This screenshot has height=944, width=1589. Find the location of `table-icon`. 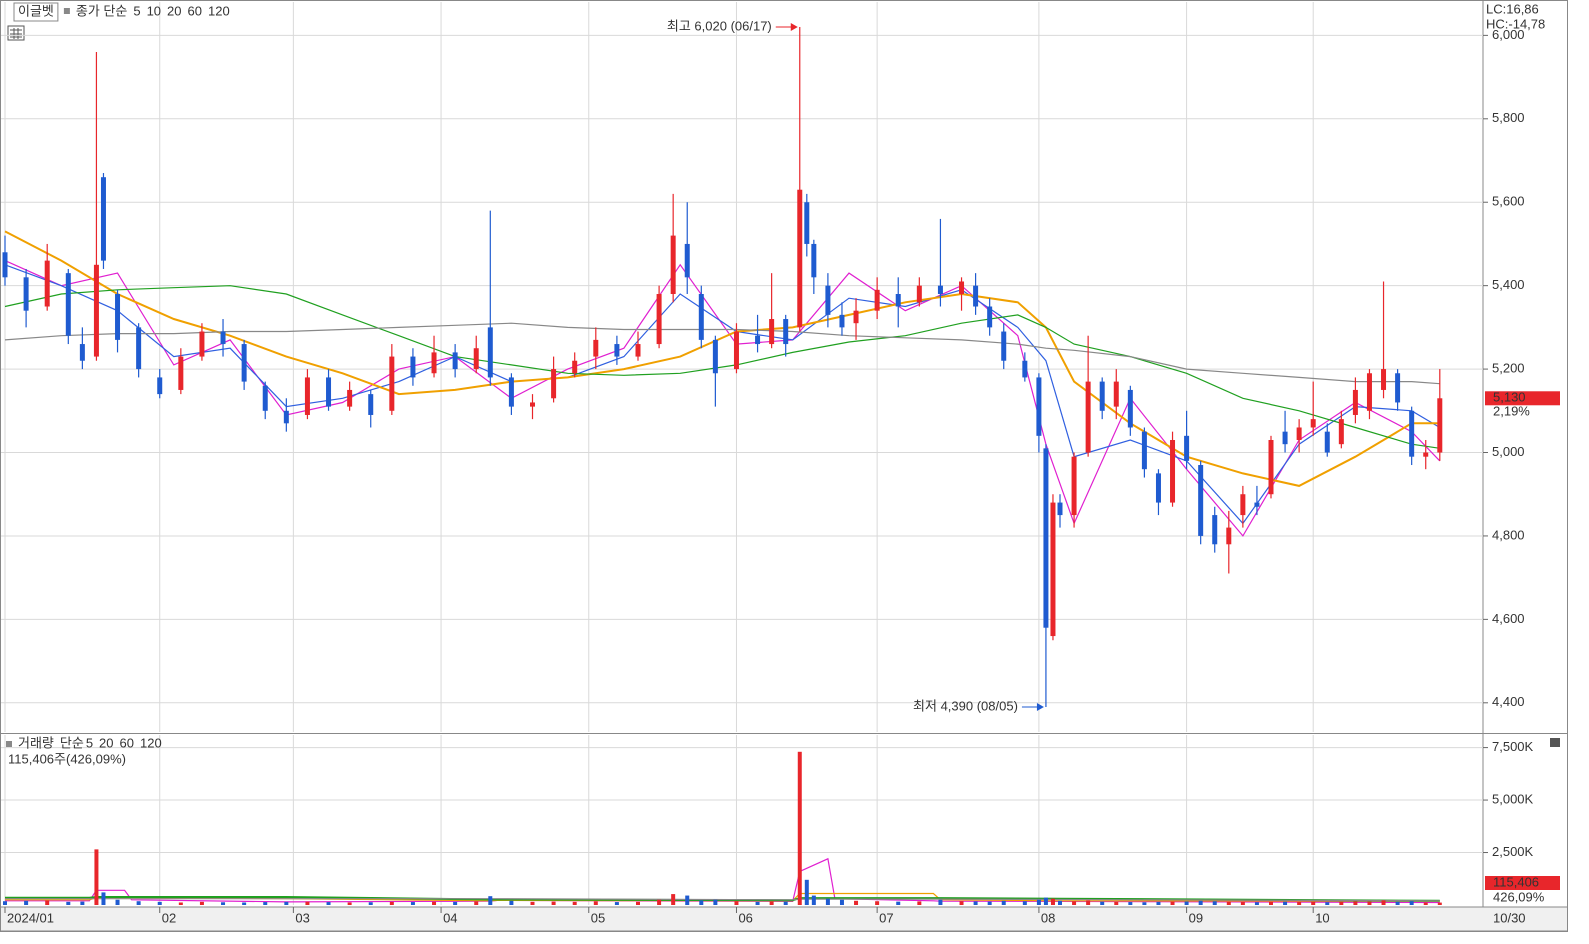

table-icon is located at coordinates (16, 33).